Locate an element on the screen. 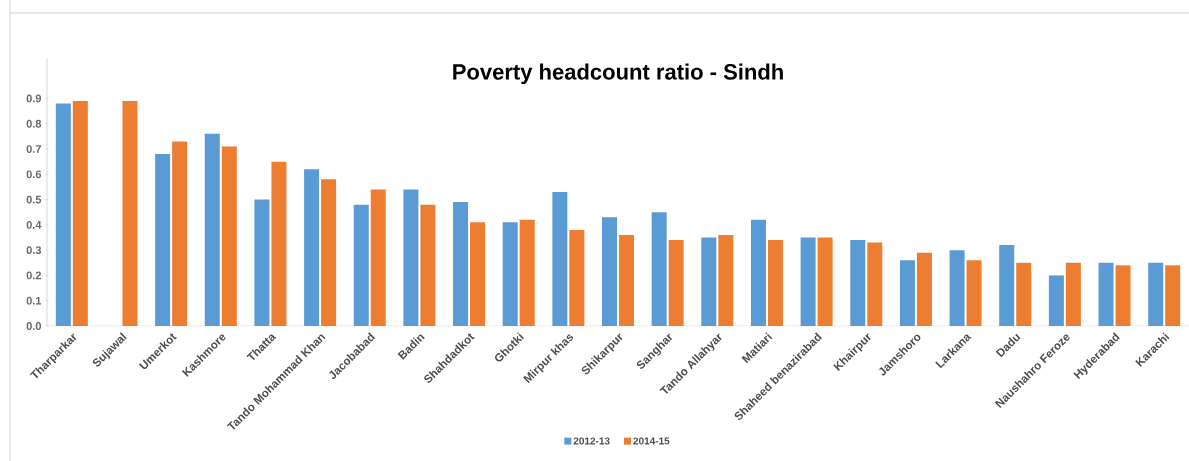 The image size is (1189, 461). y-tick-label: 0.2 is located at coordinates (34, 275).